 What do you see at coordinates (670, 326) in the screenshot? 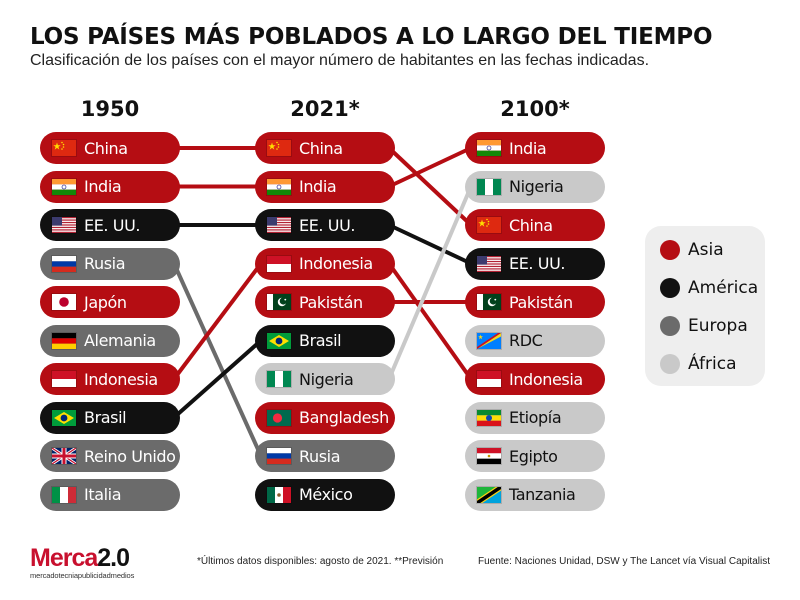
I see `legend-dot-europa` at bounding box center [670, 326].